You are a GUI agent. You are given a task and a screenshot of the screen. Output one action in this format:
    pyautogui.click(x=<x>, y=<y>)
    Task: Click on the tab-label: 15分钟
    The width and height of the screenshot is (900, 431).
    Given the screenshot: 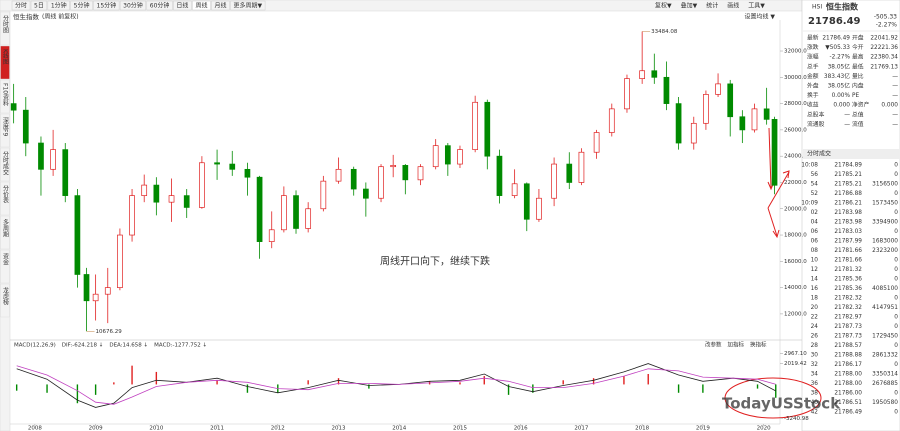 What is the action you would take?
    pyautogui.click(x=107, y=6)
    